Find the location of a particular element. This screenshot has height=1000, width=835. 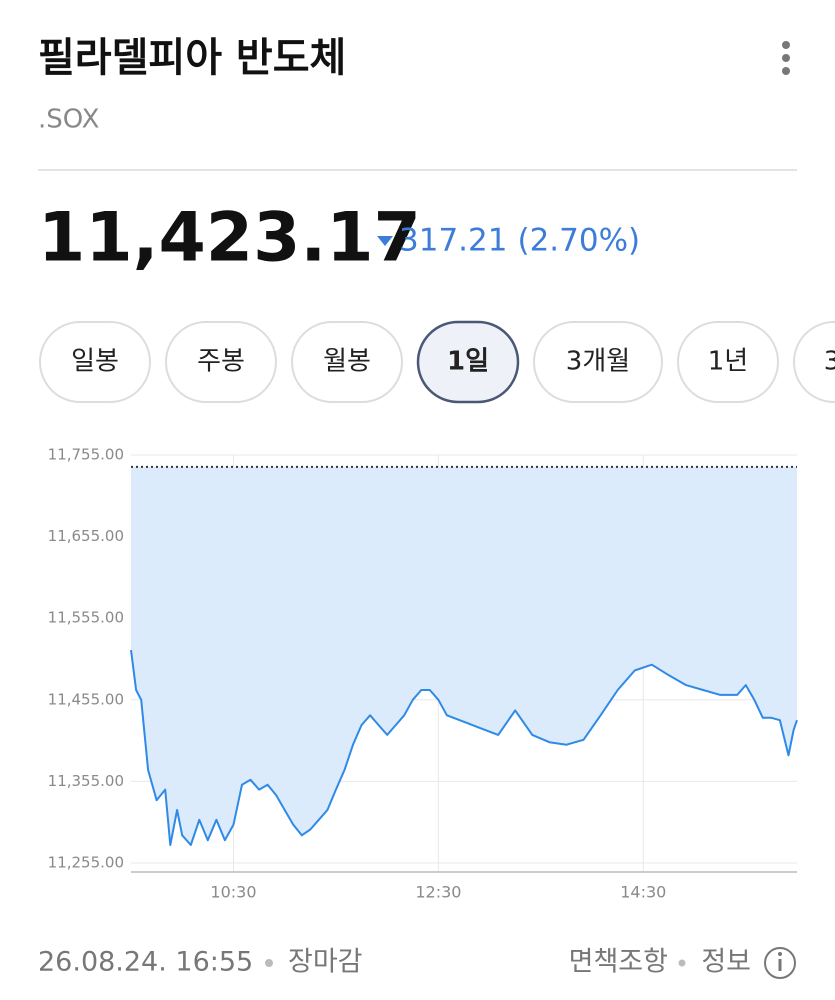

tab-label: 주봉 is located at coordinates (221, 362).